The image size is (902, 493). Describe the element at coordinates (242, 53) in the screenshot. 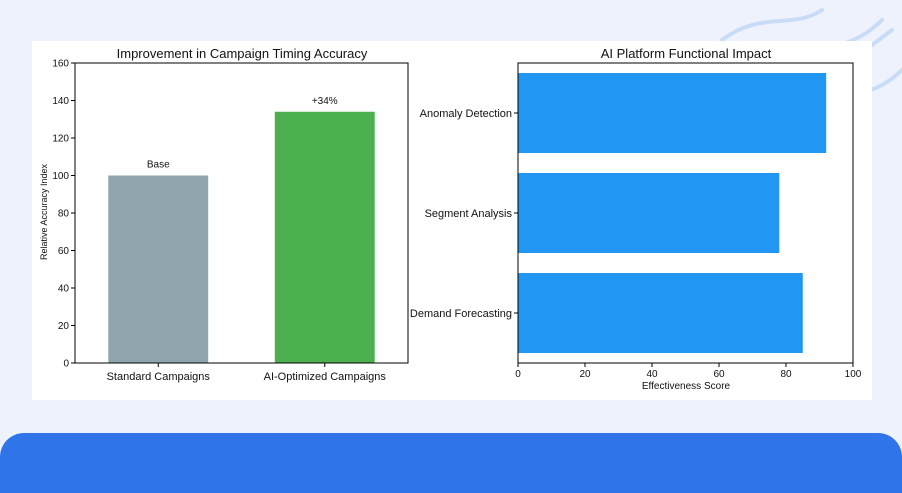

I see `accuracy-chart-title: Improvement in Campaign Timing Accuracy` at that location.